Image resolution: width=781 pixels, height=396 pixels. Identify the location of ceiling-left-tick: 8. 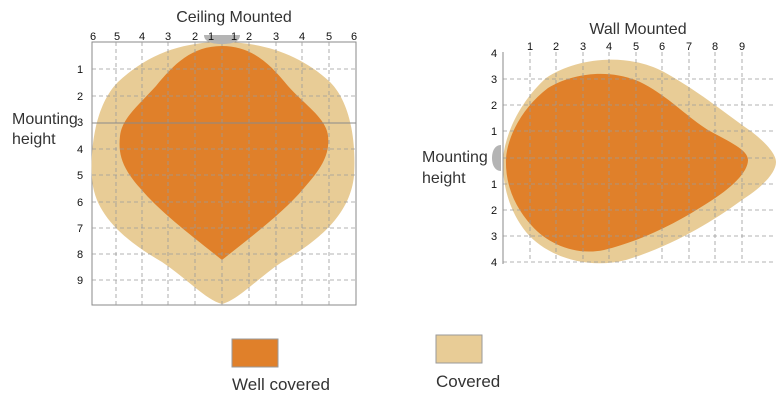
(80, 255).